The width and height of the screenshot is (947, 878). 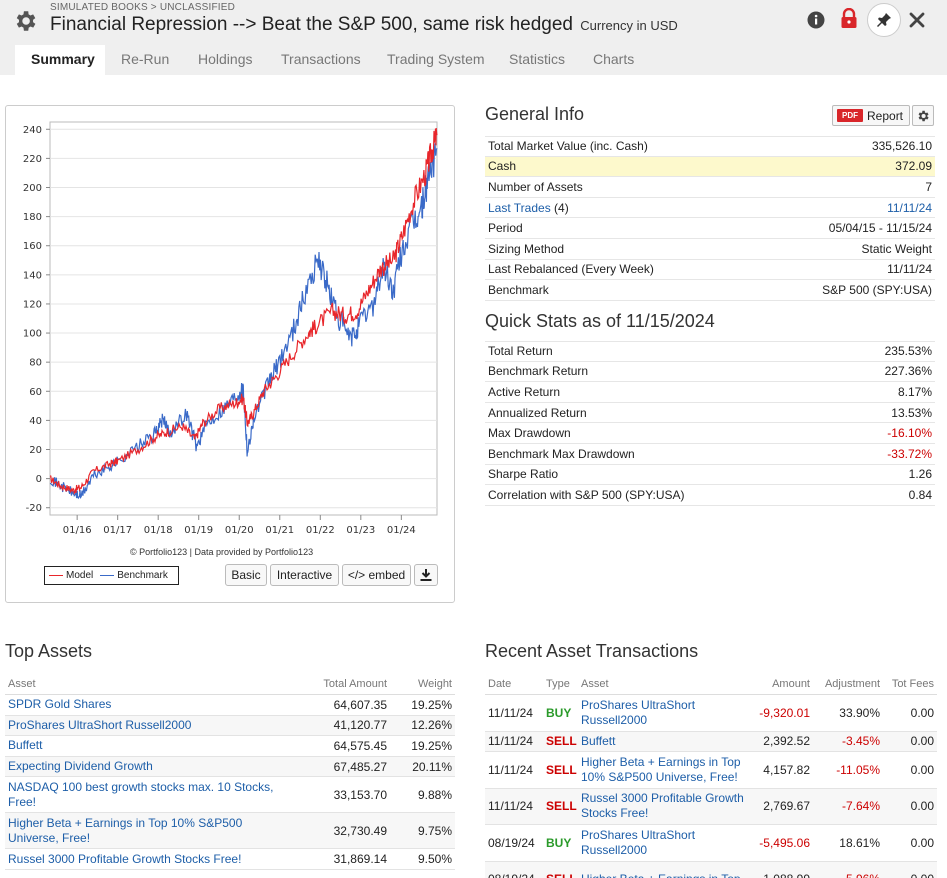 I want to click on y-tick-label: 160, so click(x=32, y=246).